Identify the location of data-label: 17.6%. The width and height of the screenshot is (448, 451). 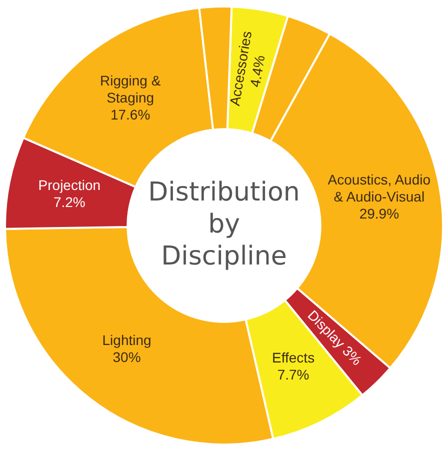
(130, 114).